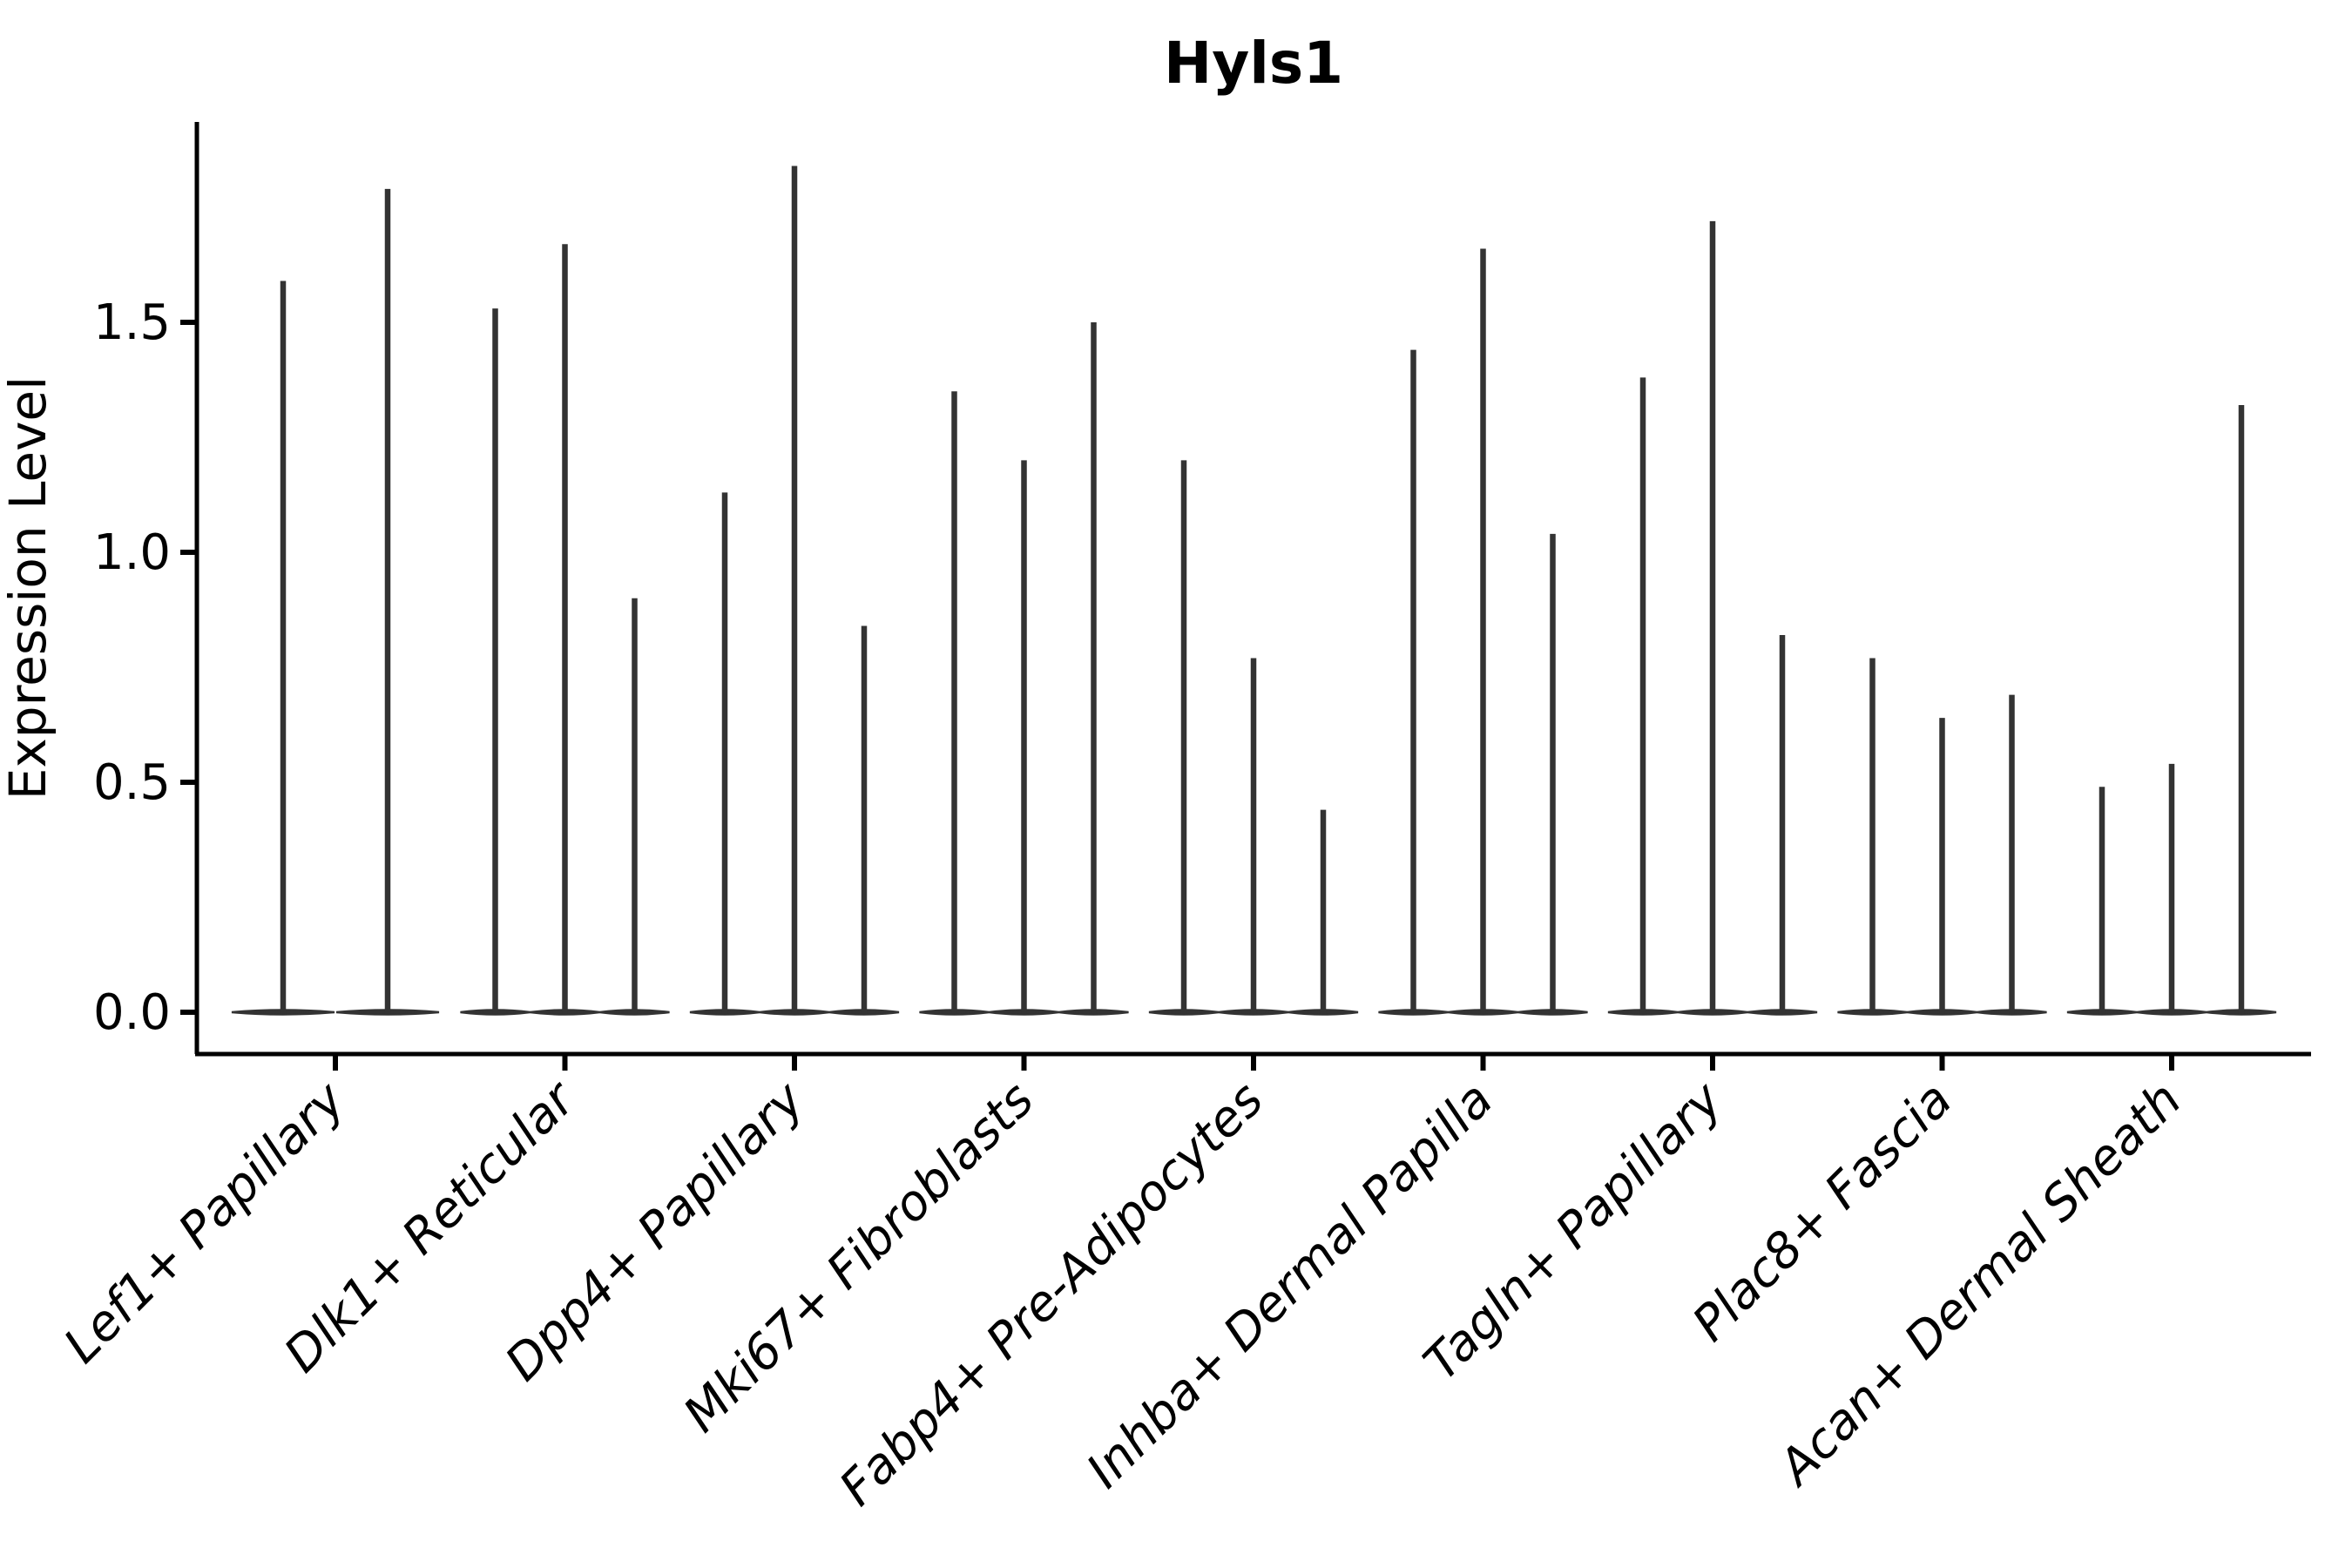 Image resolution: width=2352 pixels, height=1568 pixels. Describe the element at coordinates (132, 782) in the screenshot. I see `y-tick-label: 0.5` at that location.